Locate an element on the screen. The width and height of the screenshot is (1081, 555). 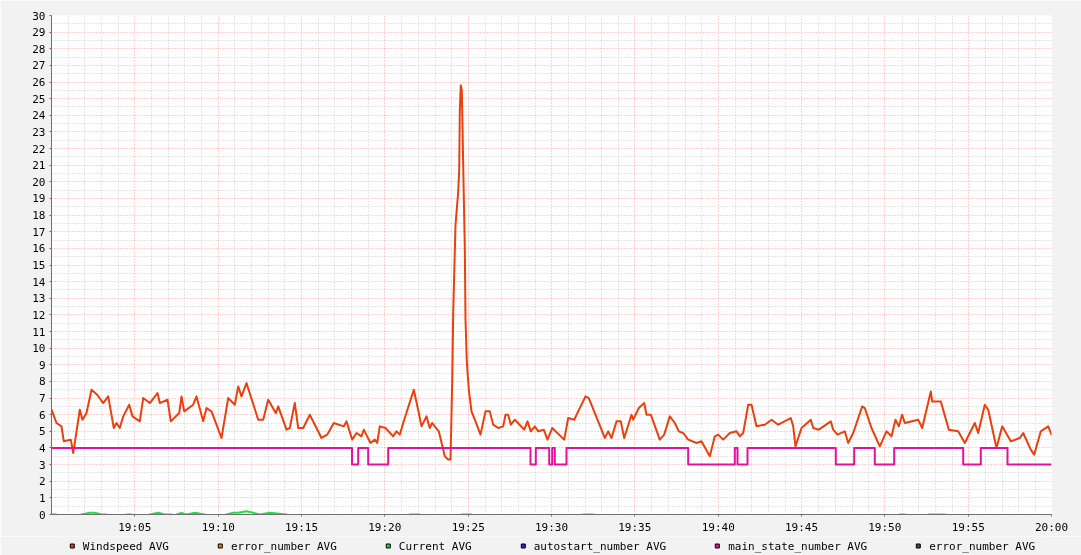
x-tick-label: 19:55 is located at coordinates (968, 527).